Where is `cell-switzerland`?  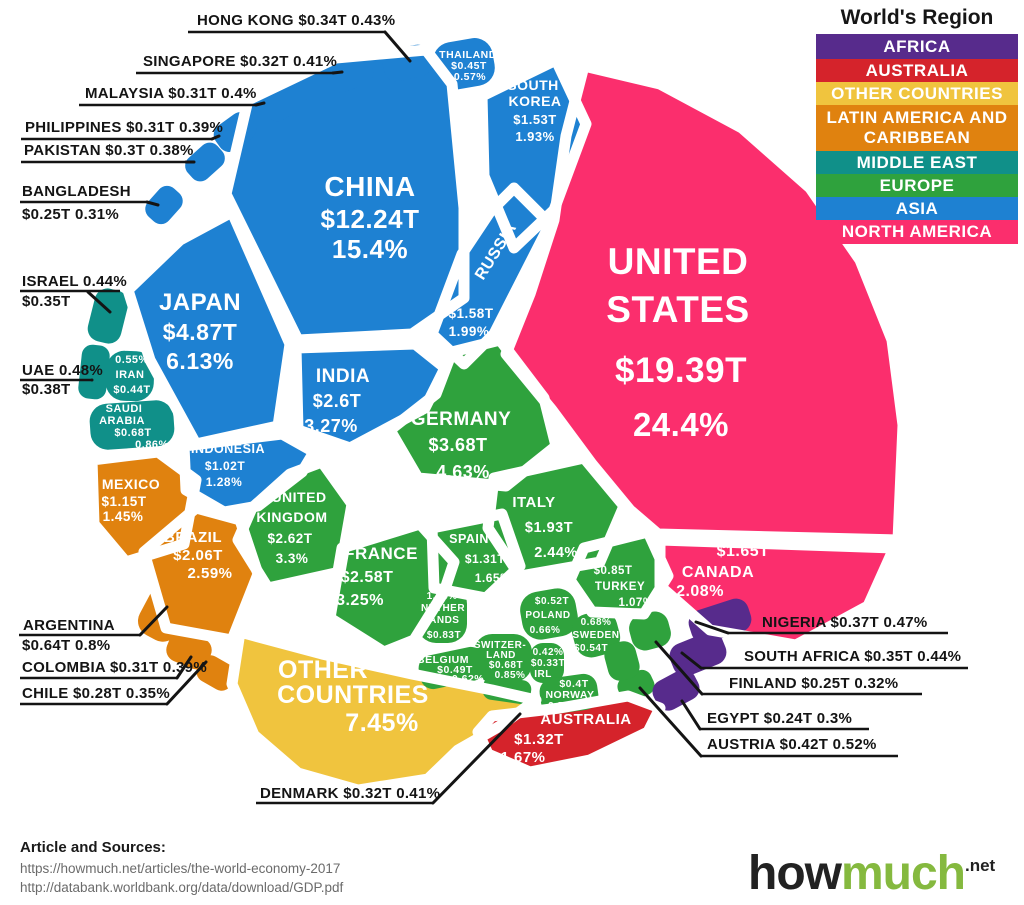
cell-switzerland is located at coordinates (503, 658).